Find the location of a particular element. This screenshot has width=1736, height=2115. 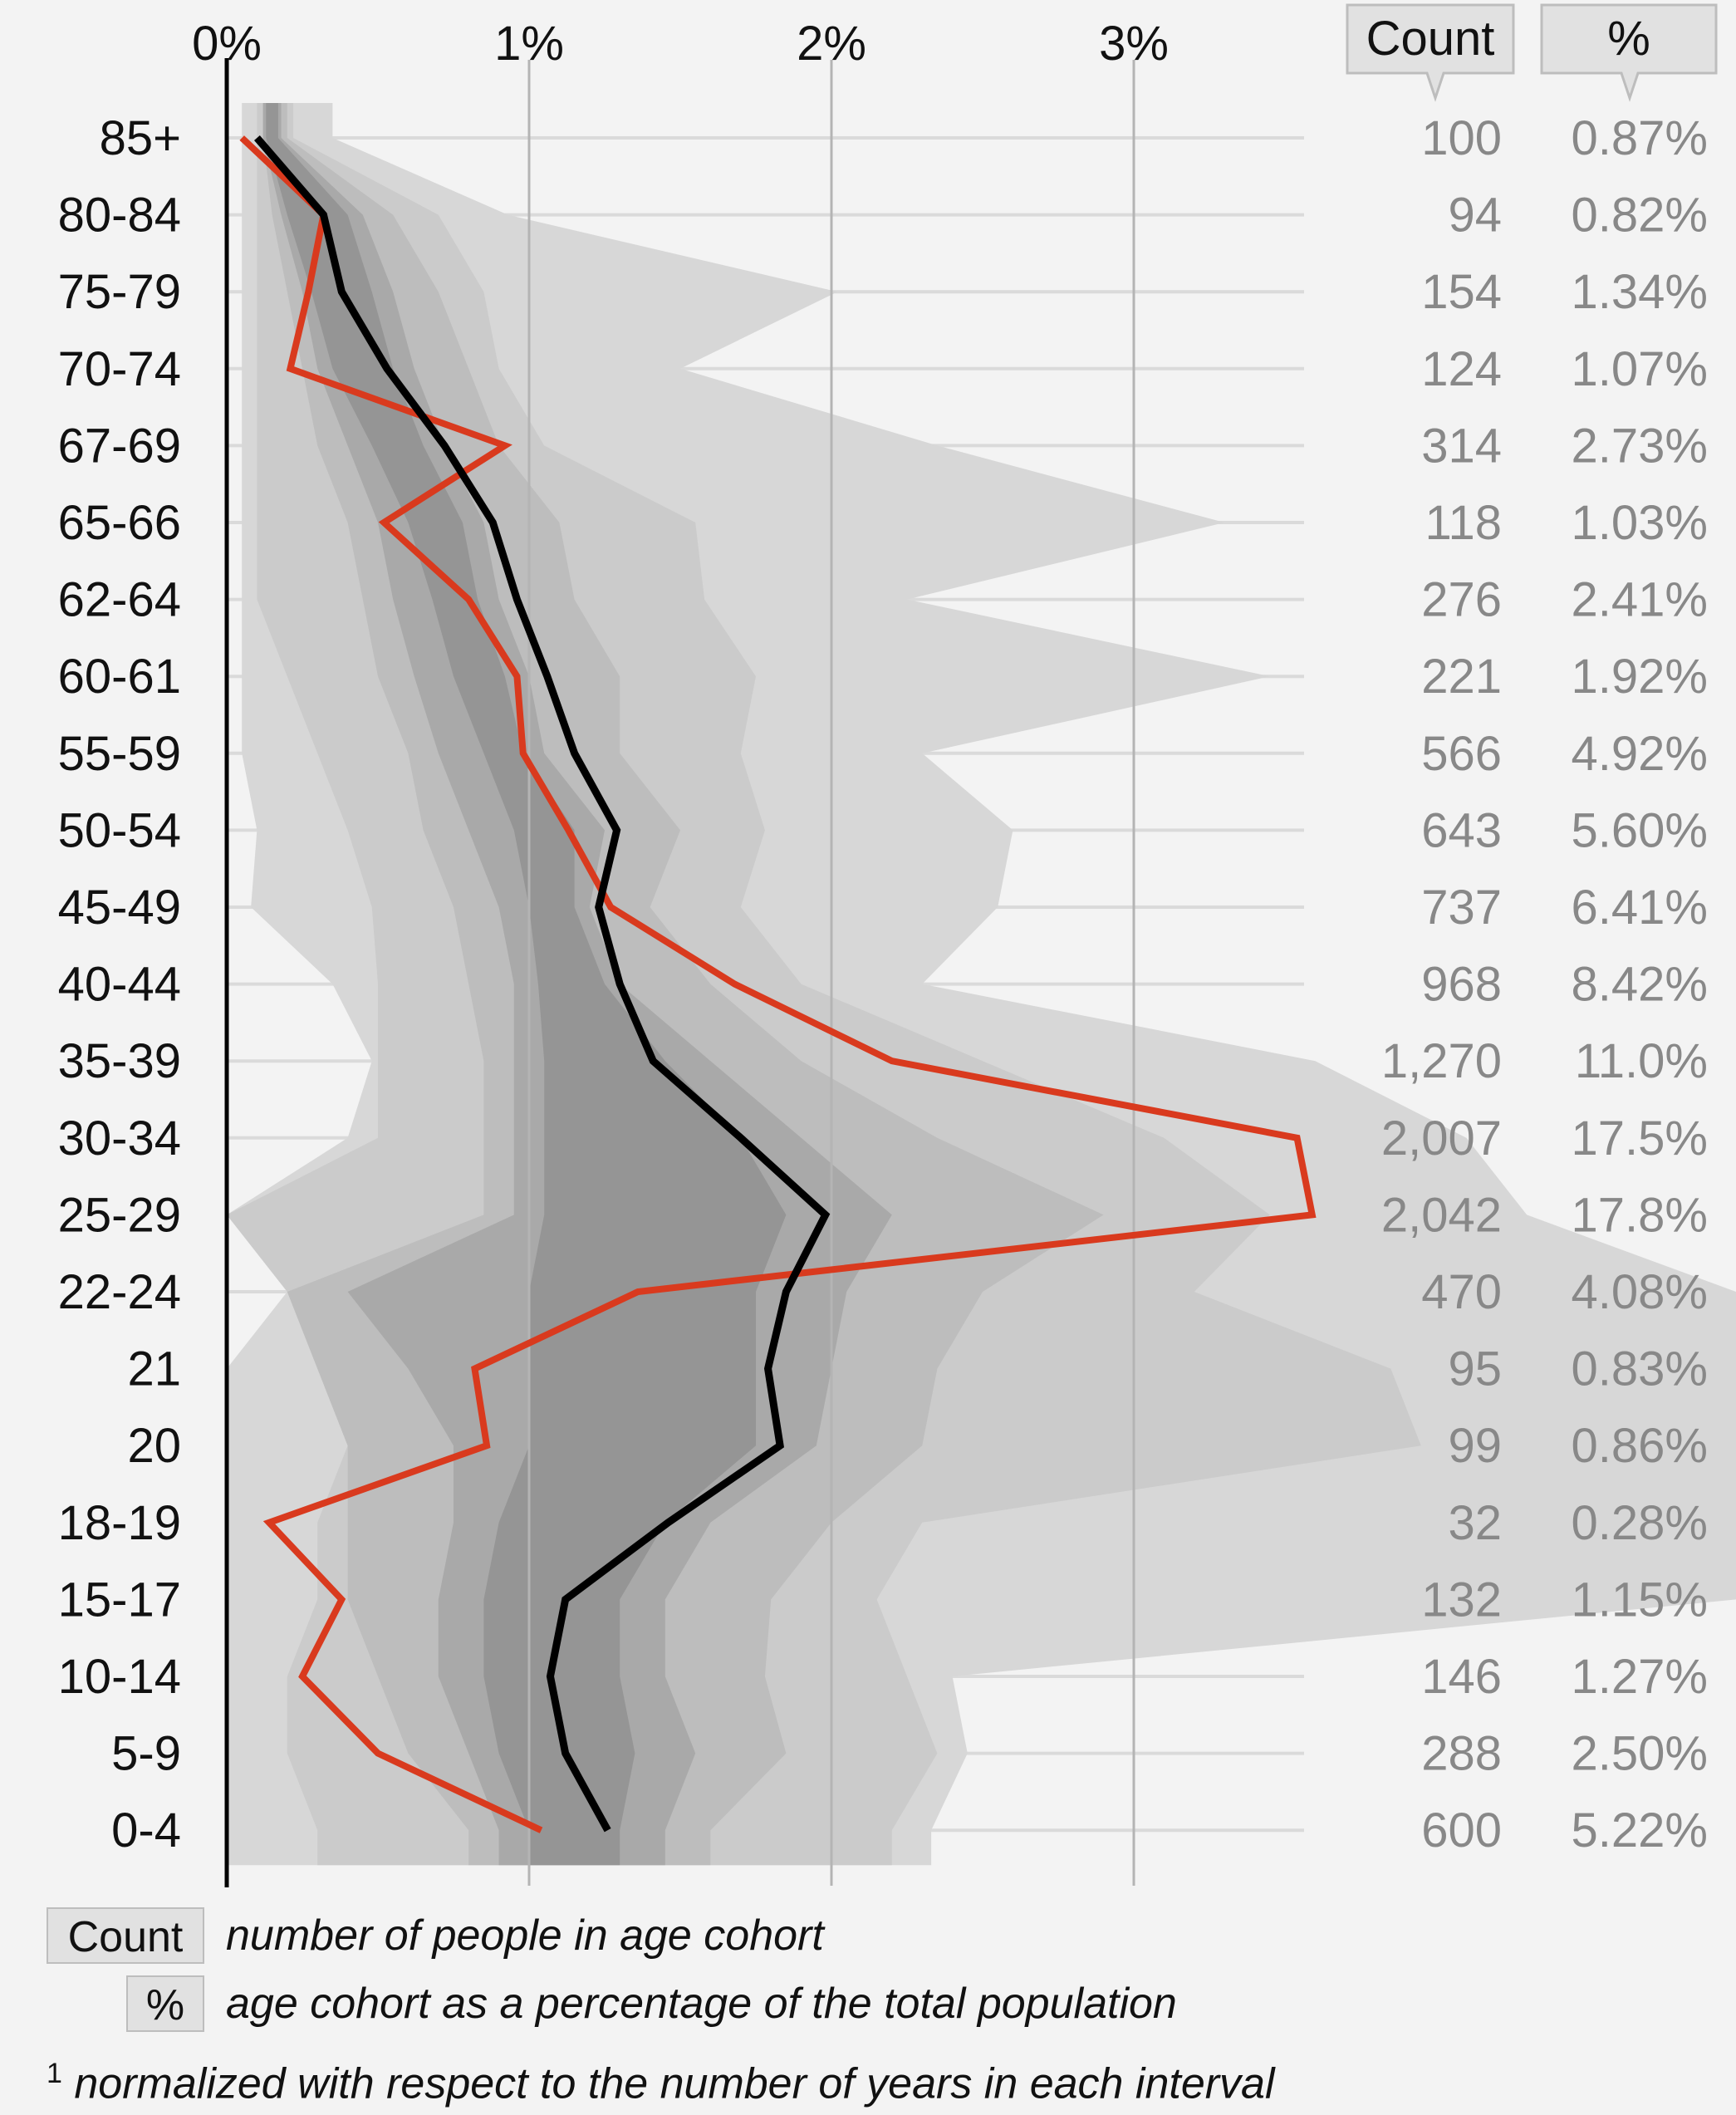

count-value: 154 is located at coordinates (1461, 292).